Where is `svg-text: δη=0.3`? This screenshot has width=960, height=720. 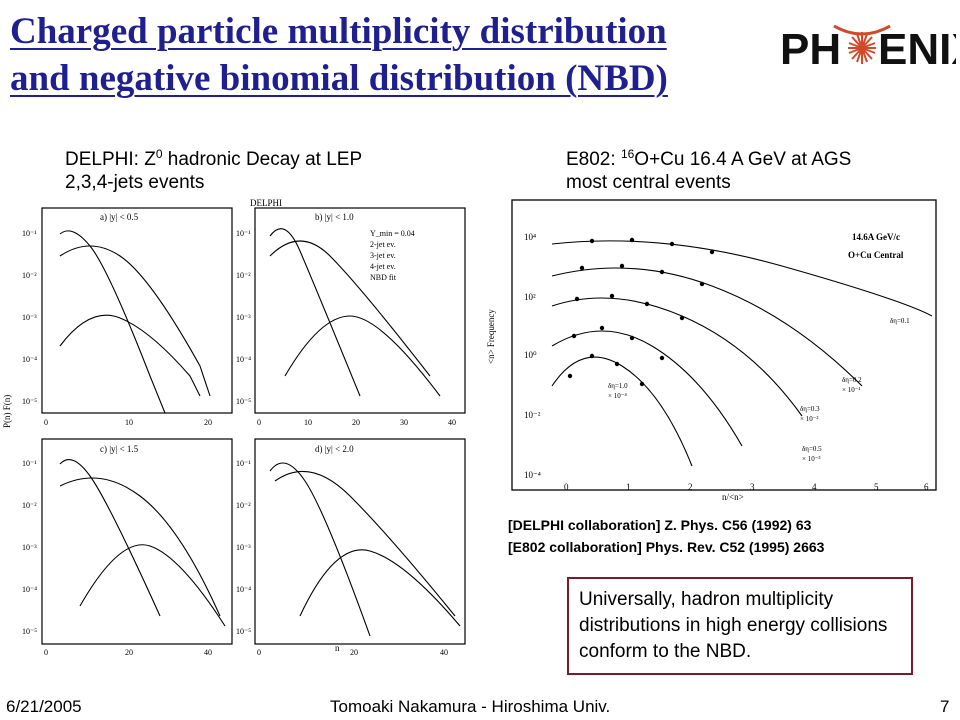
svg-text: δη=0.3 is located at coordinates (810, 409).